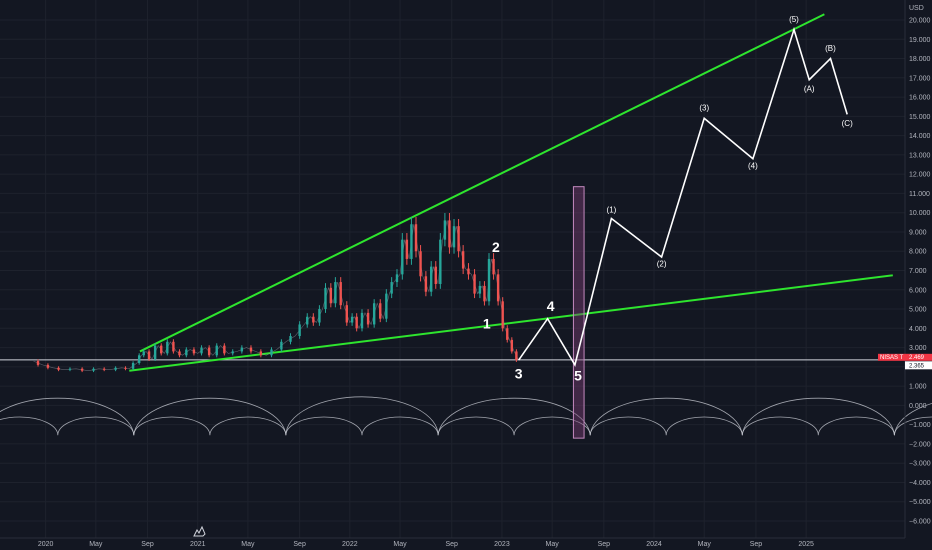 The width and height of the screenshot is (932, 550). What do you see at coordinates (654, 544) in the screenshot?
I see `x-tick-label: 2024` at bounding box center [654, 544].